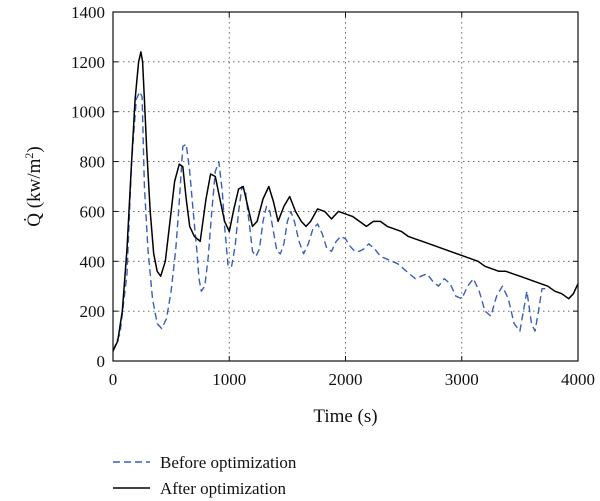  Describe the element at coordinates (229, 379) in the screenshot. I see `x-tick-label: 1000` at that location.